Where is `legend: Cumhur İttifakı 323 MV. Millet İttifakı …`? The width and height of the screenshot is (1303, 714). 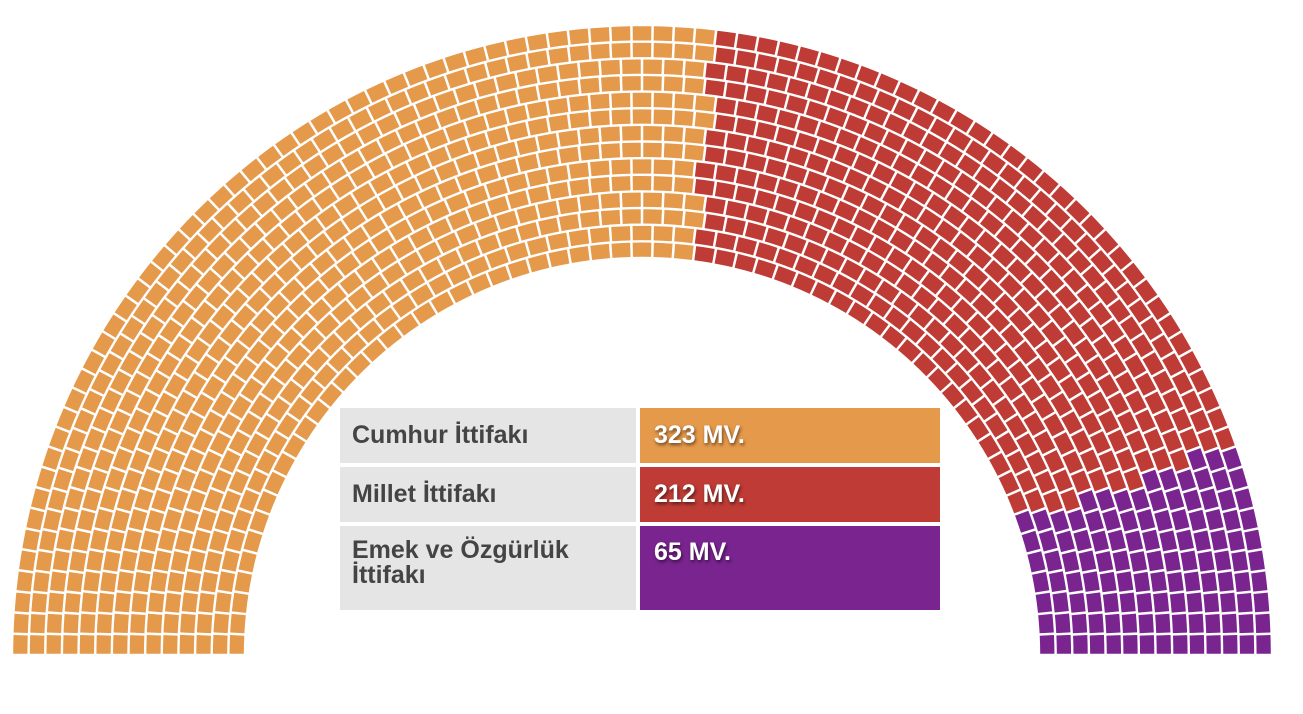 legend: Cumhur İttifakı 323 MV. Millet İttifakı … is located at coordinates (640, 509).